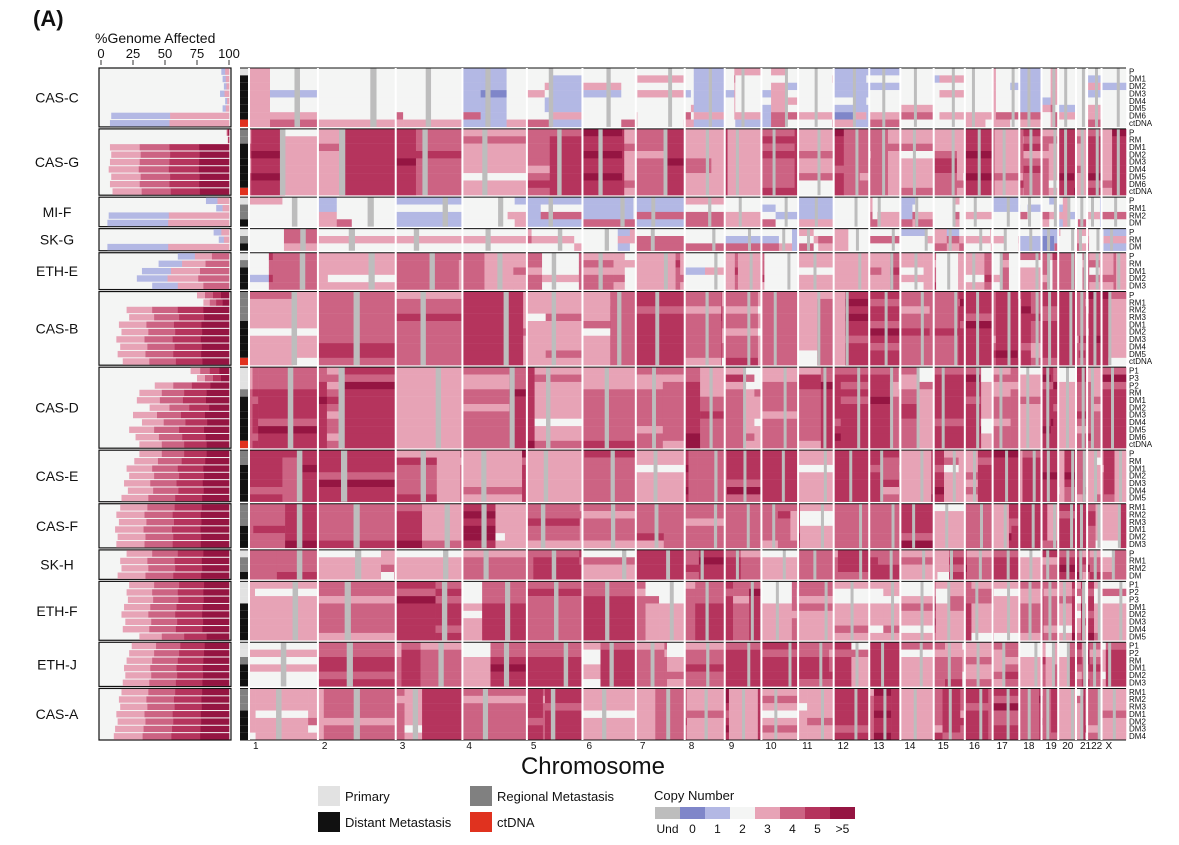 This screenshot has height=845, width=1179. What do you see at coordinates (1135, 660) in the screenshot?
I see `sample-label: RM` at bounding box center [1135, 660].